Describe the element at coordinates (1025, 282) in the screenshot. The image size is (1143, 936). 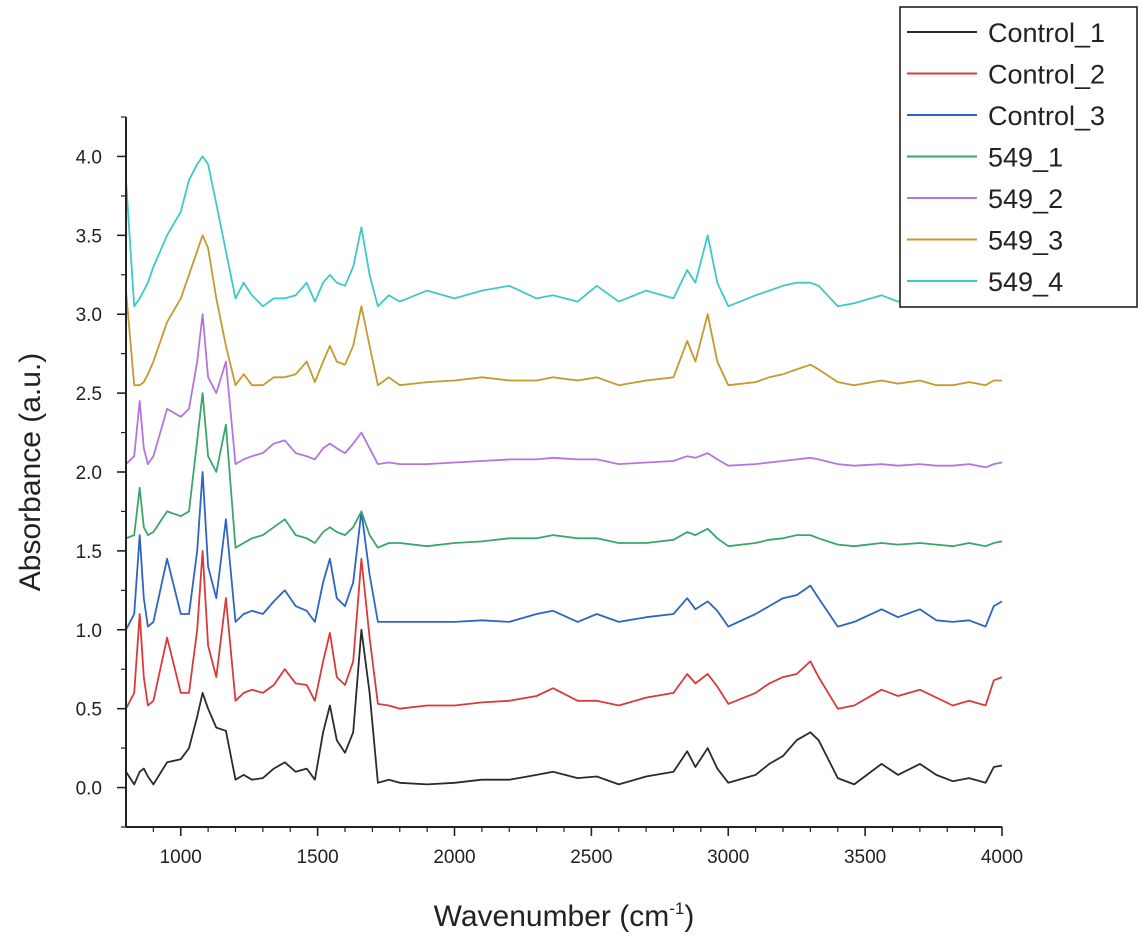
I see `legend-label: 549_4` at that location.